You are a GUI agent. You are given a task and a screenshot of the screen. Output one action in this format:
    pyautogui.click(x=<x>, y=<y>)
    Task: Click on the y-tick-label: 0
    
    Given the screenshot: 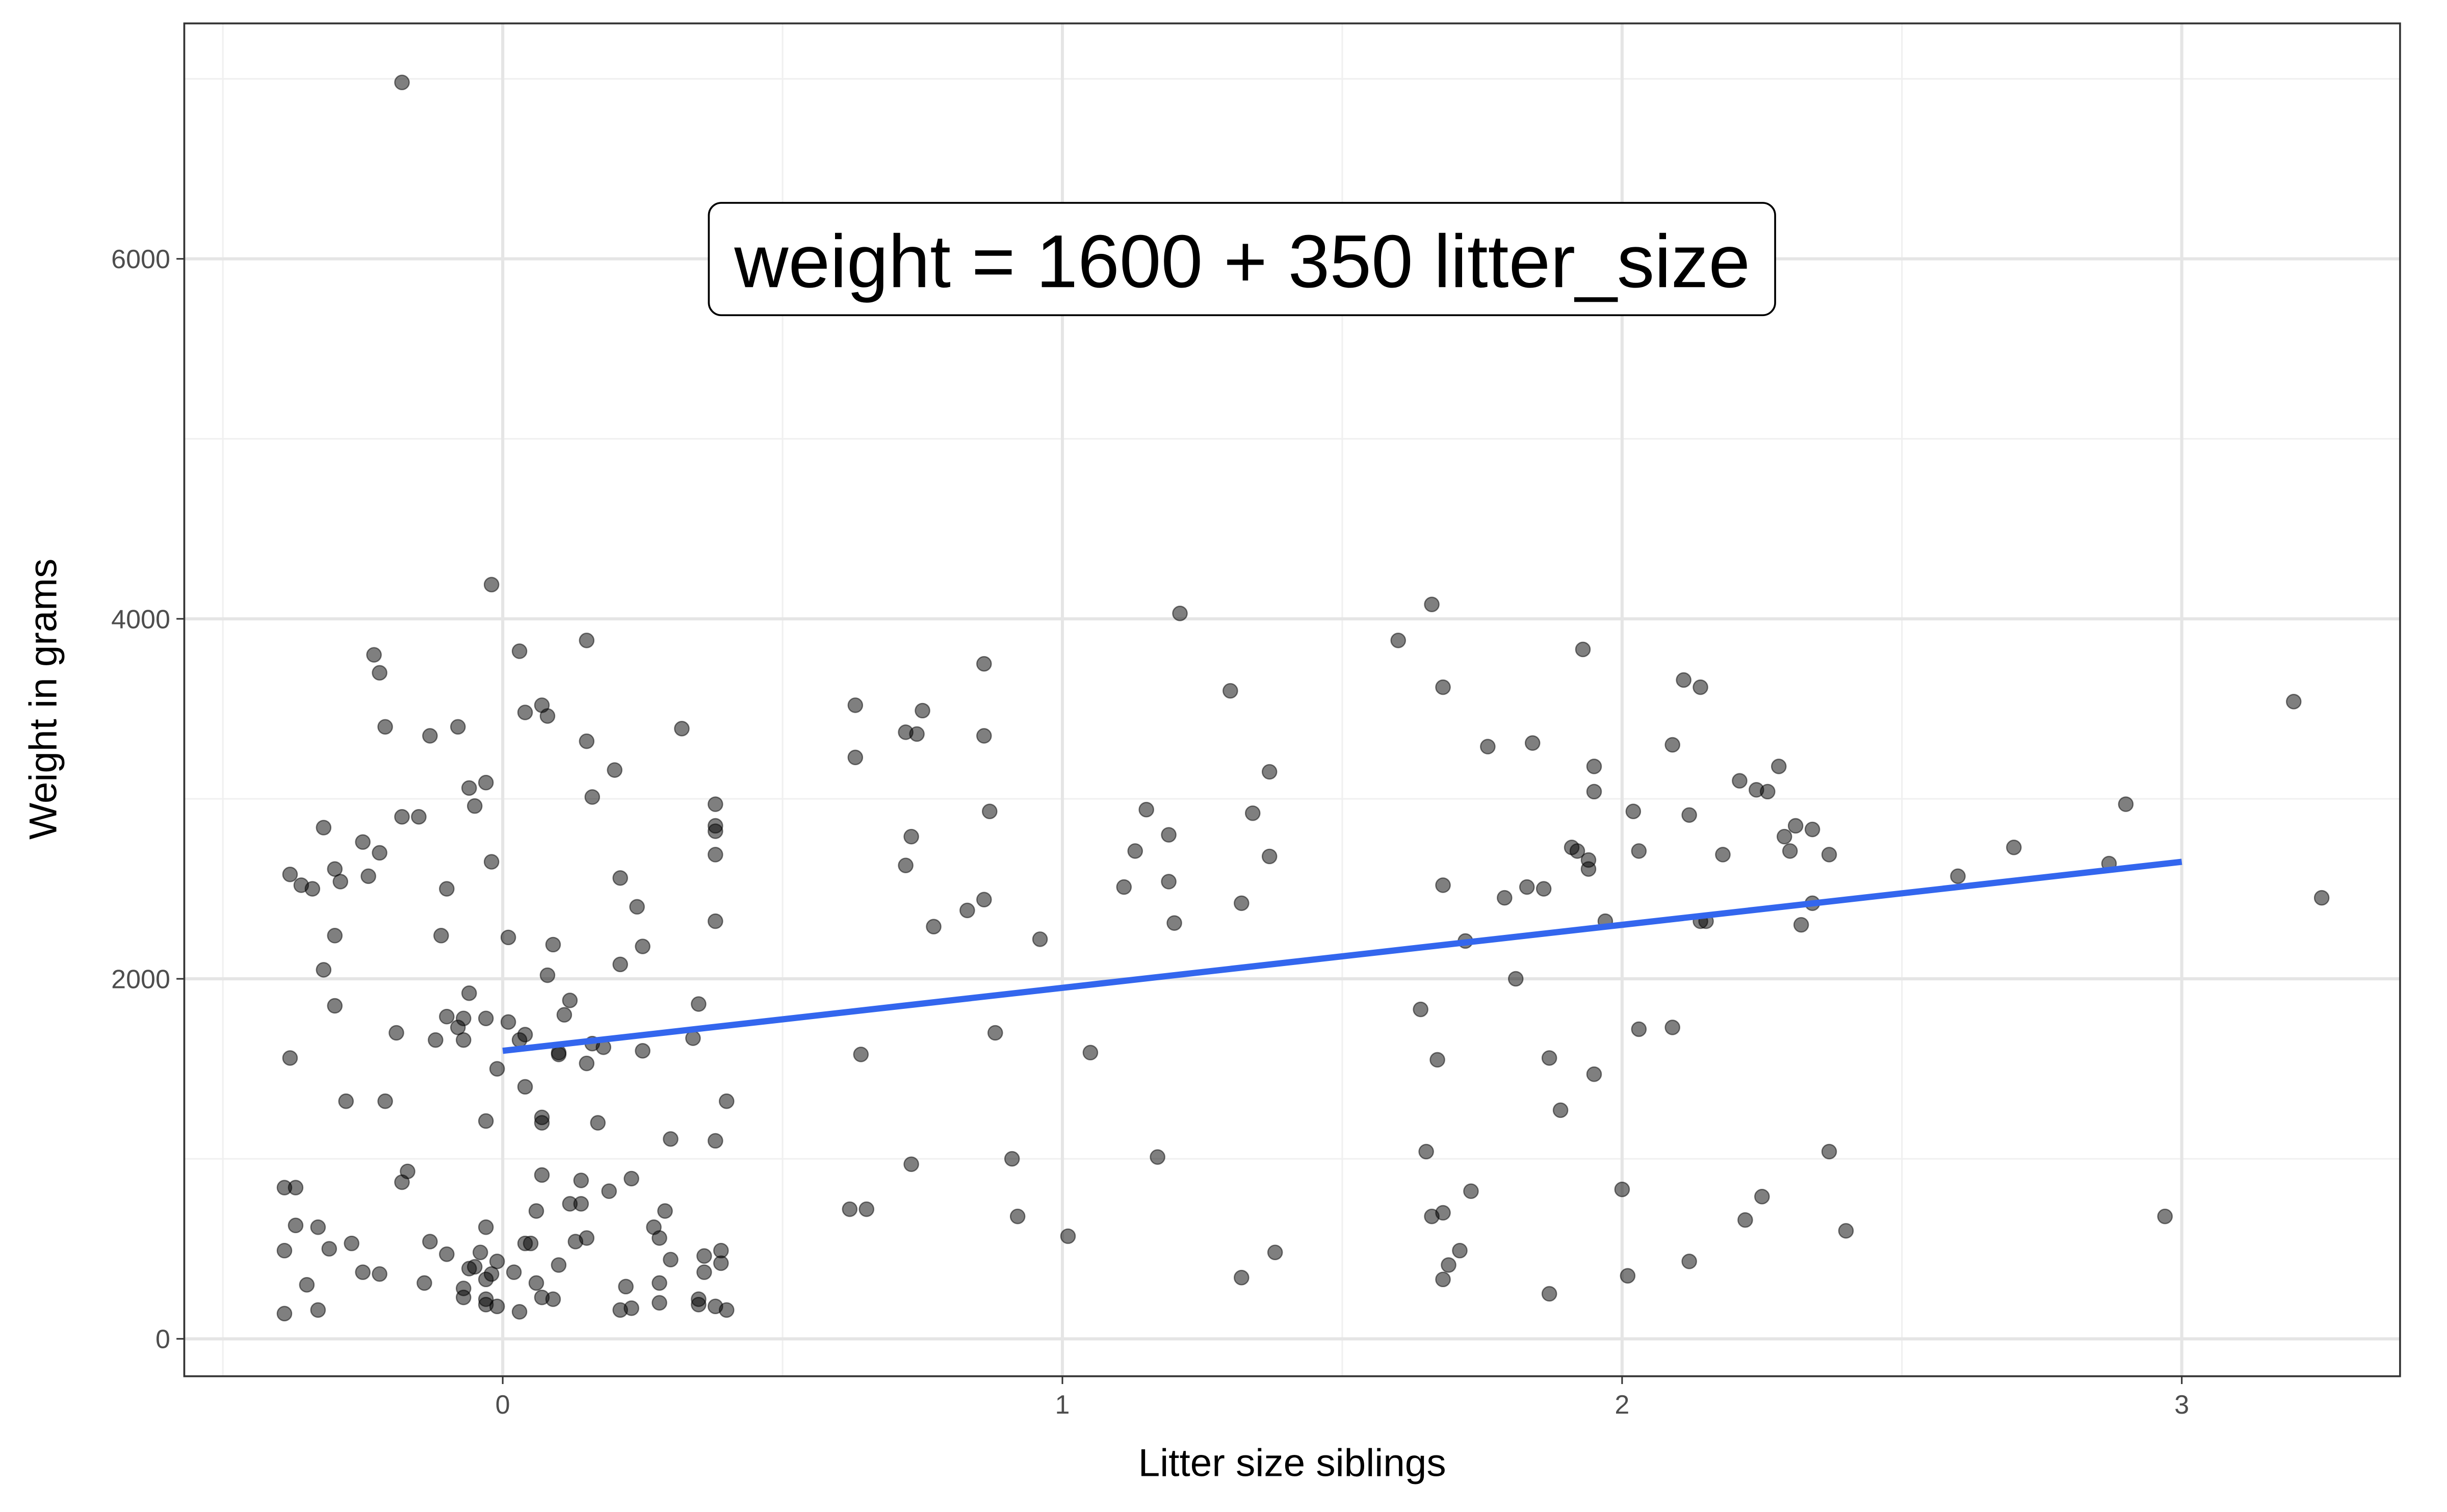 What is the action you would take?
    pyautogui.click(x=162, y=1339)
    